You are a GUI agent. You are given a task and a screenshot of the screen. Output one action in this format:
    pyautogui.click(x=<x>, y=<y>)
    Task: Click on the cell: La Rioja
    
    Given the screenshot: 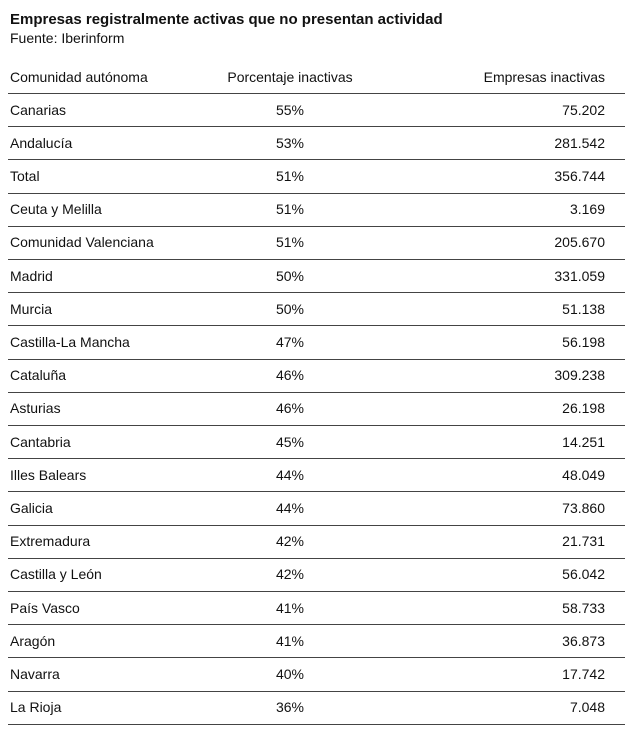 What is the action you would take?
    pyautogui.click(x=36, y=707)
    